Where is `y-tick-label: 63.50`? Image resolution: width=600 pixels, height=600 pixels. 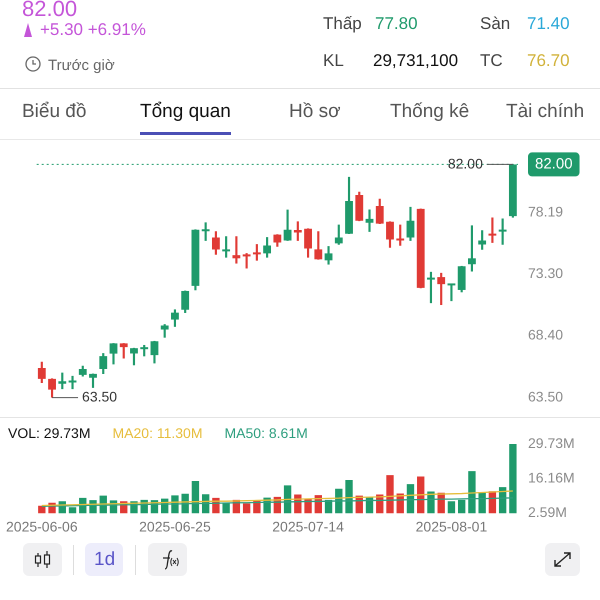 y-tick-label: 63.50 is located at coordinates (546, 396).